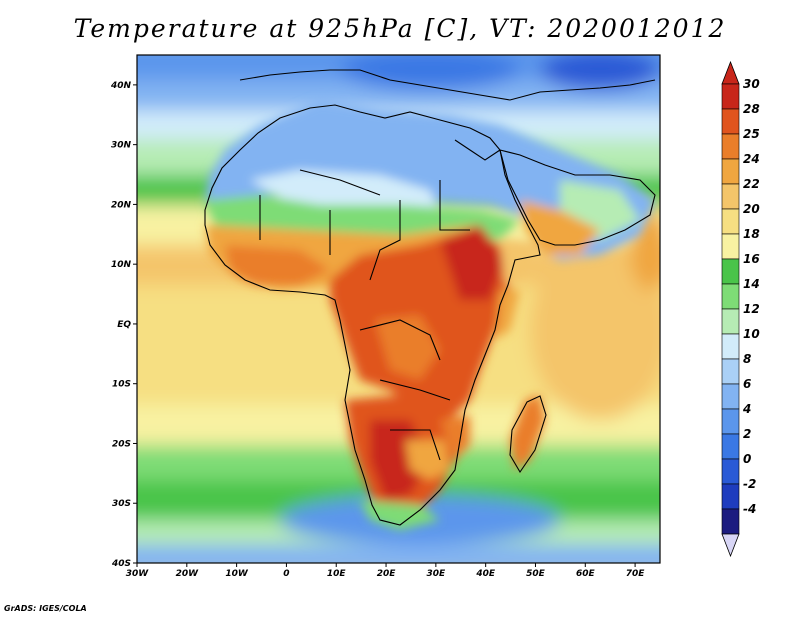  I want to click on x-tick-label: 20E, so click(387, 574).